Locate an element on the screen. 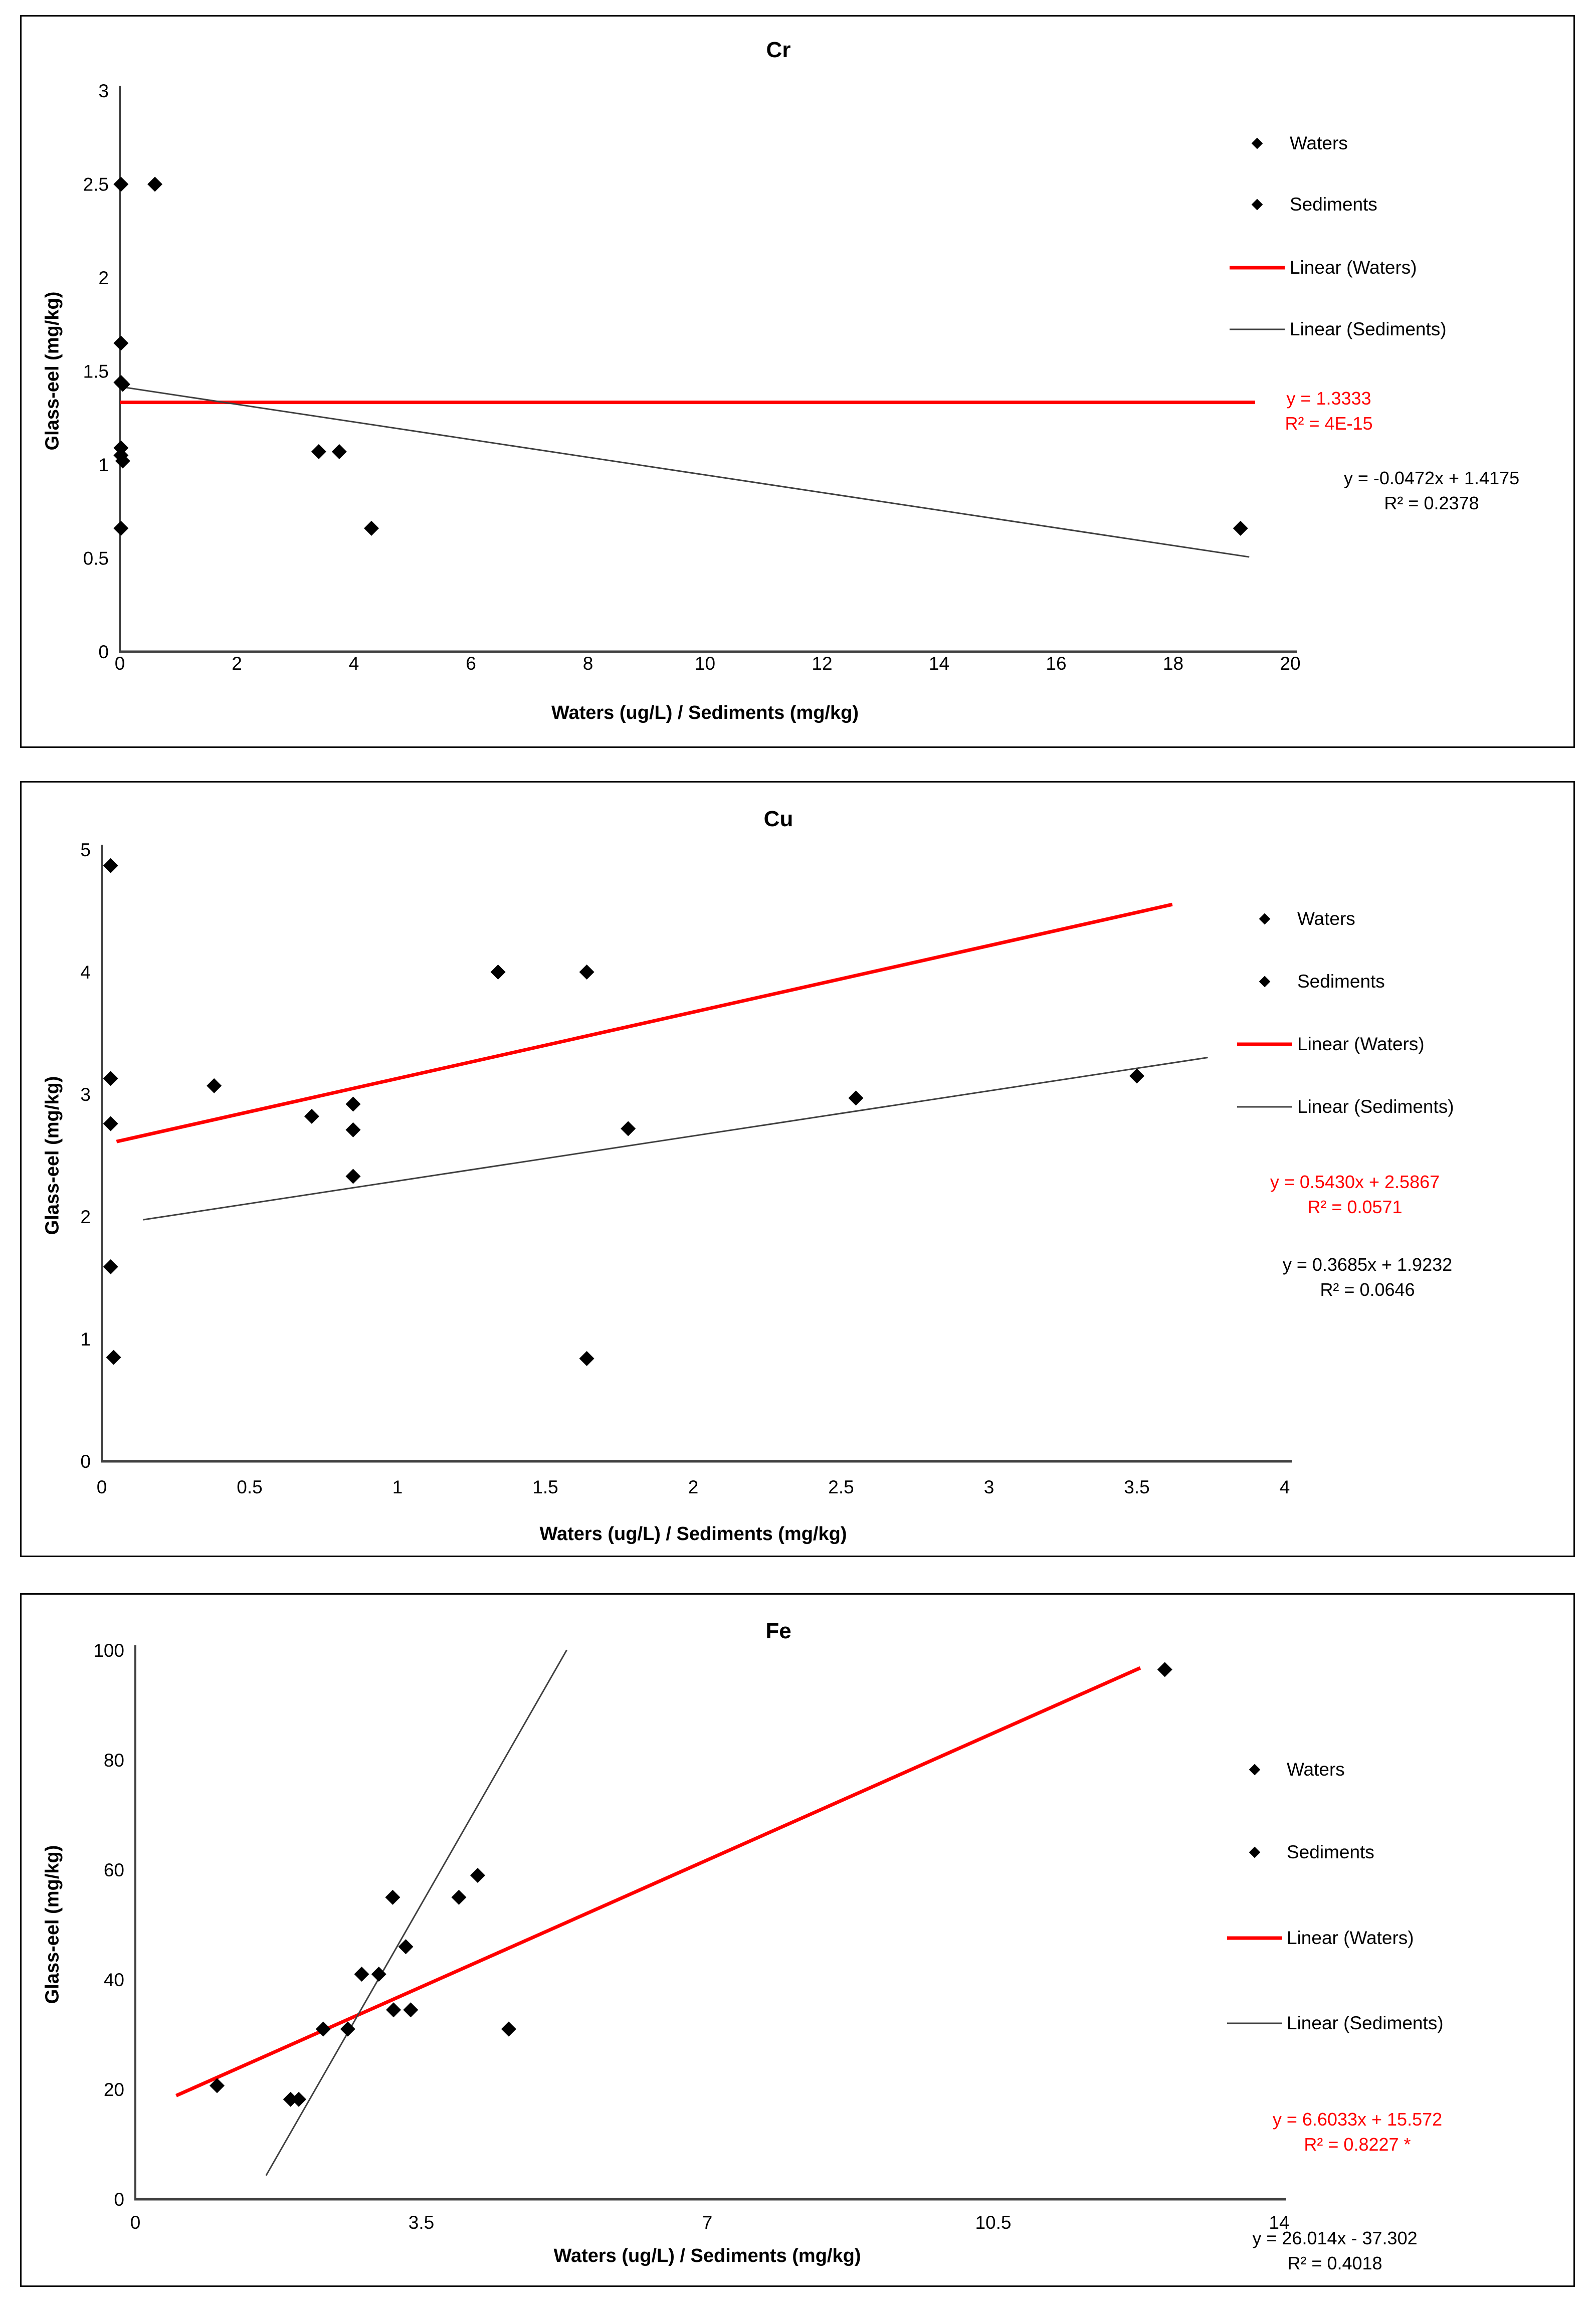 The image size is (1596, 2301). y-tick-label: 20 is located at coordinates (114, 2089).